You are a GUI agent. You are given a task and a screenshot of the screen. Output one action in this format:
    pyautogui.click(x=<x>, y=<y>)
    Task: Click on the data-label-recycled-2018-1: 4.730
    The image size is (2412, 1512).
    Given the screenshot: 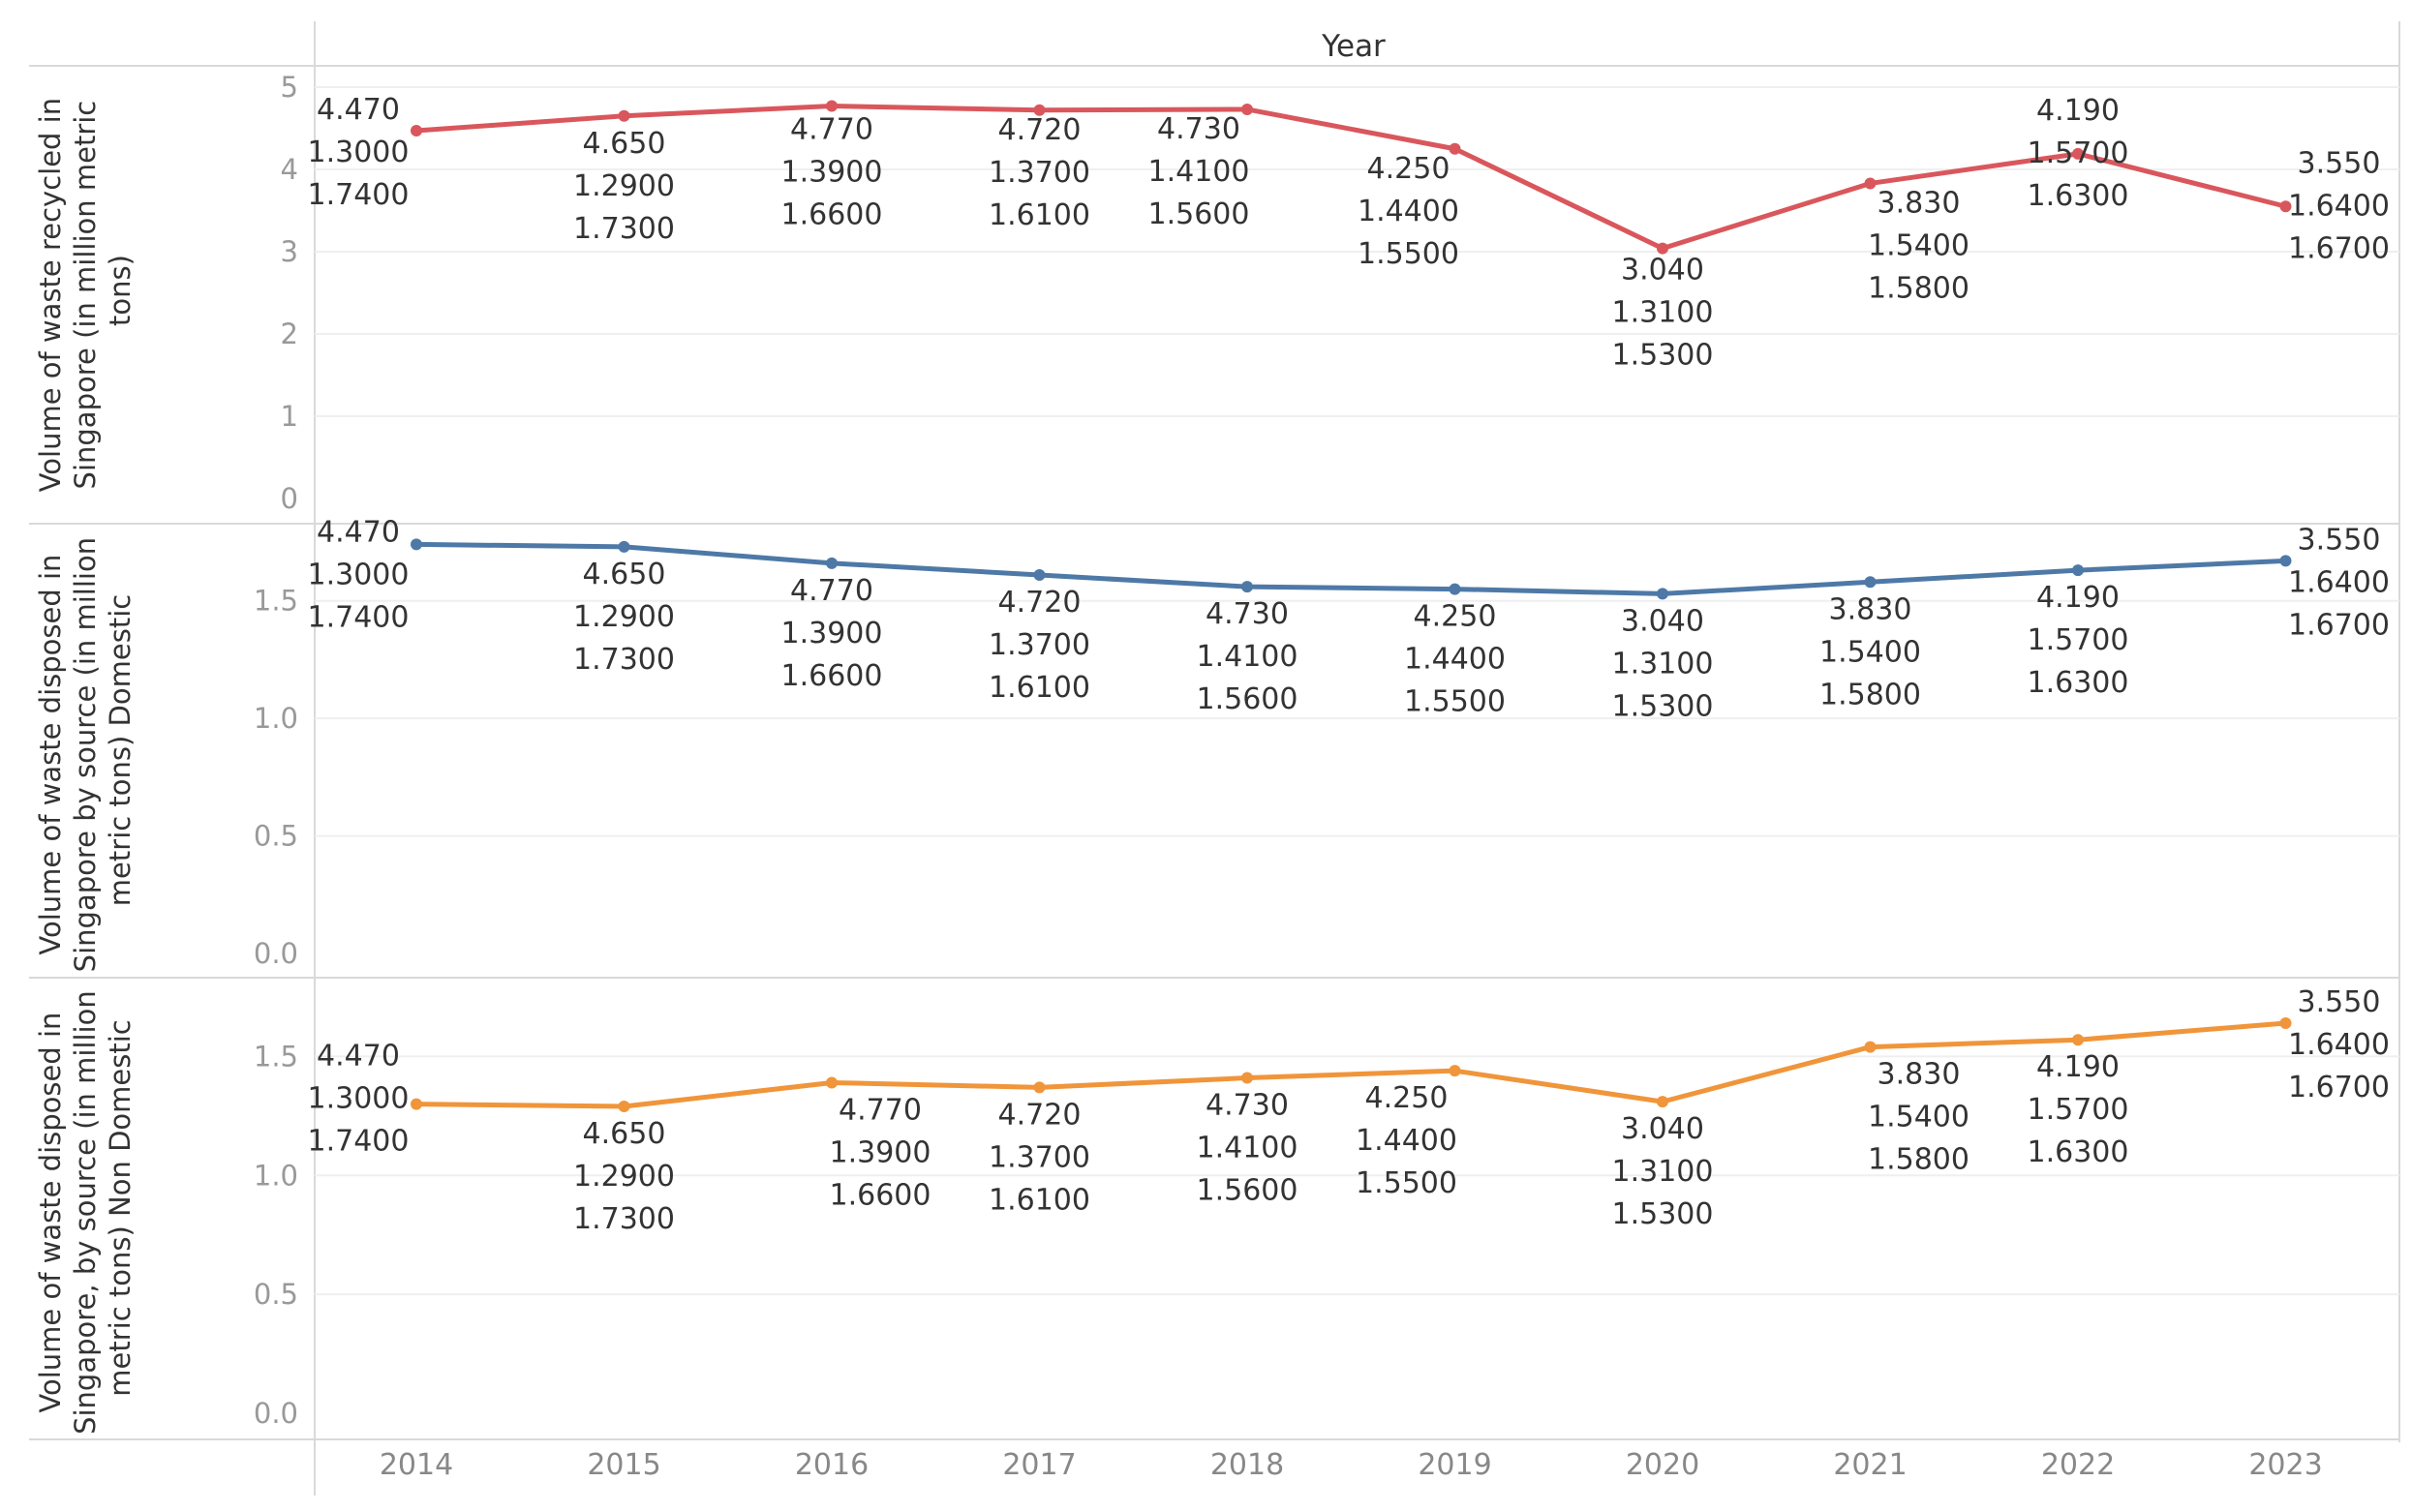 What is the action you would take?
    pyautogui.click(x=1198, y=129)
    